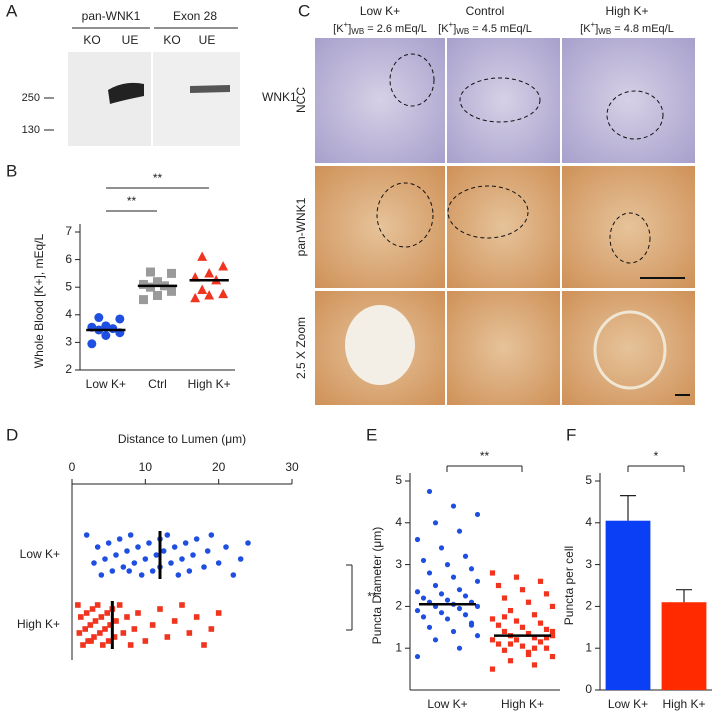  Describe the element at coordinates (628, 508) in the screenshot. I see `error-bar` at that location.